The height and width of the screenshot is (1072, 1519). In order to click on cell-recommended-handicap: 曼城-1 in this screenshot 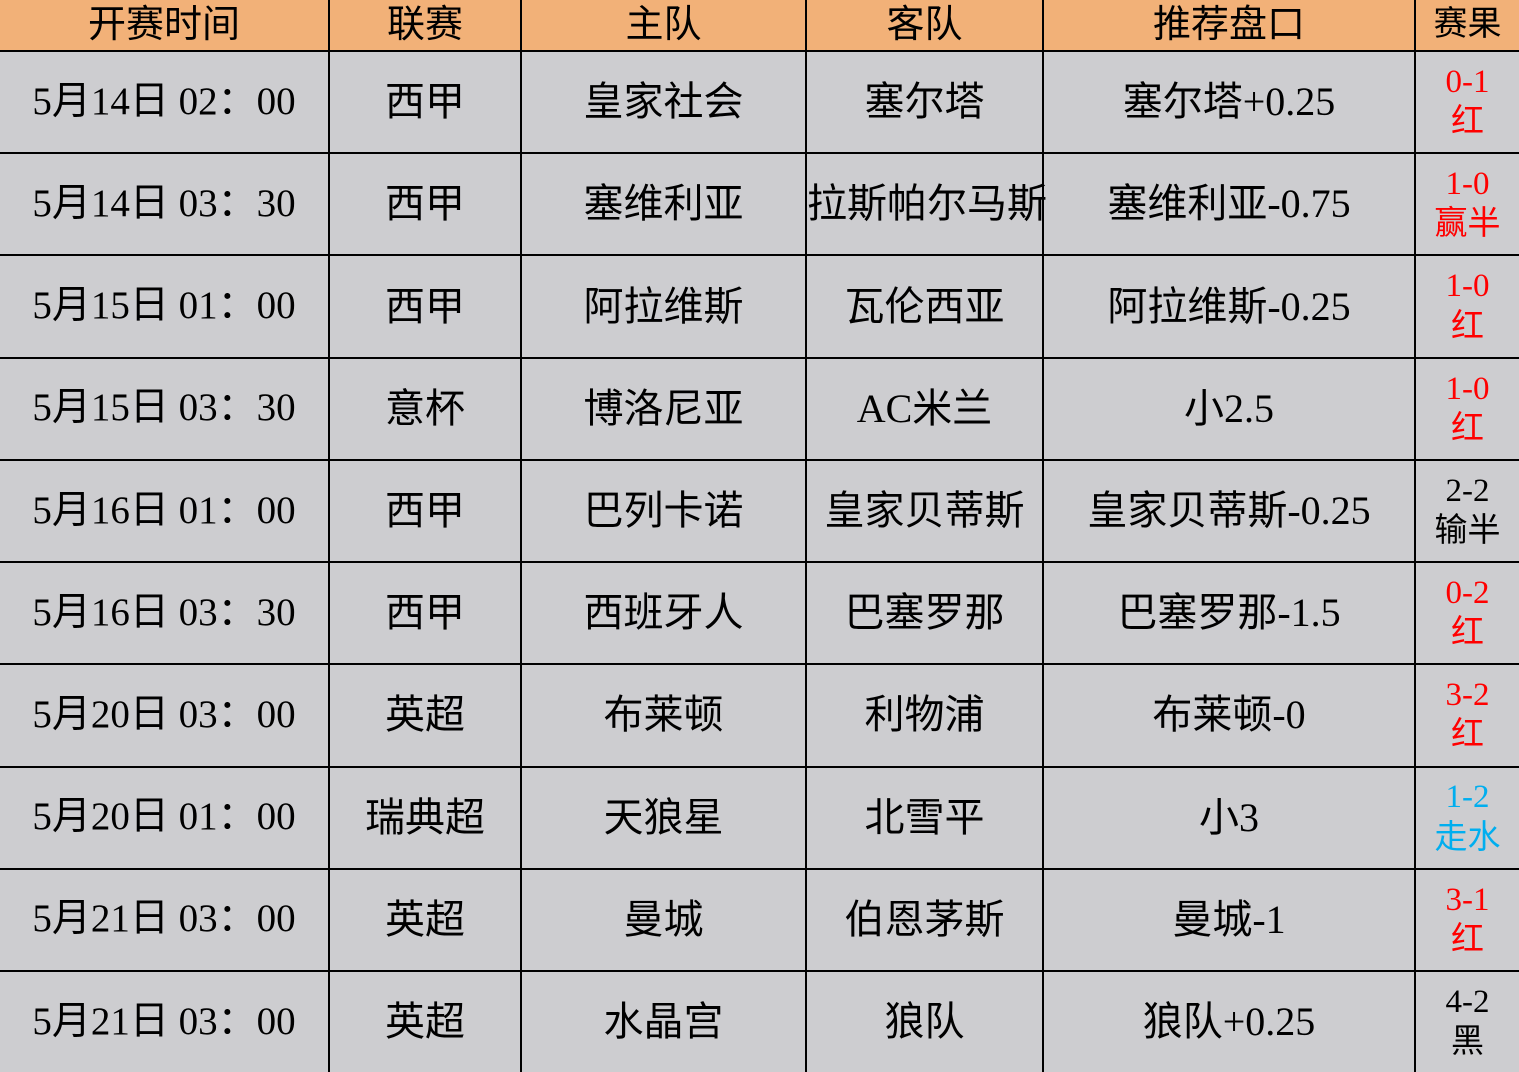, I will do `click(1229, 919)`.